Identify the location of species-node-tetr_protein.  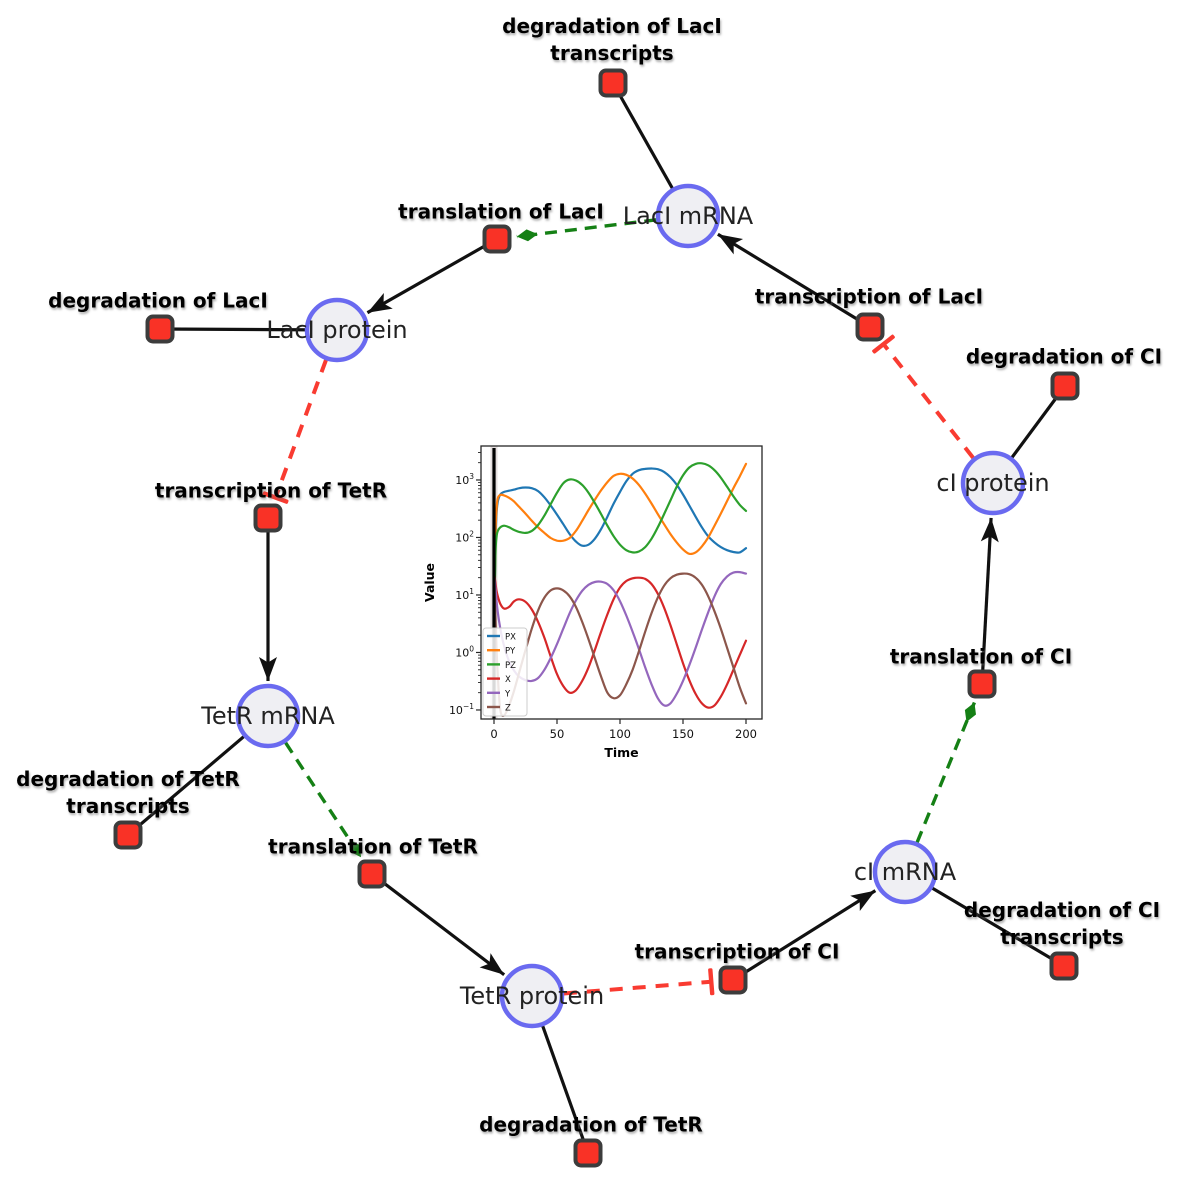
(532, 996).